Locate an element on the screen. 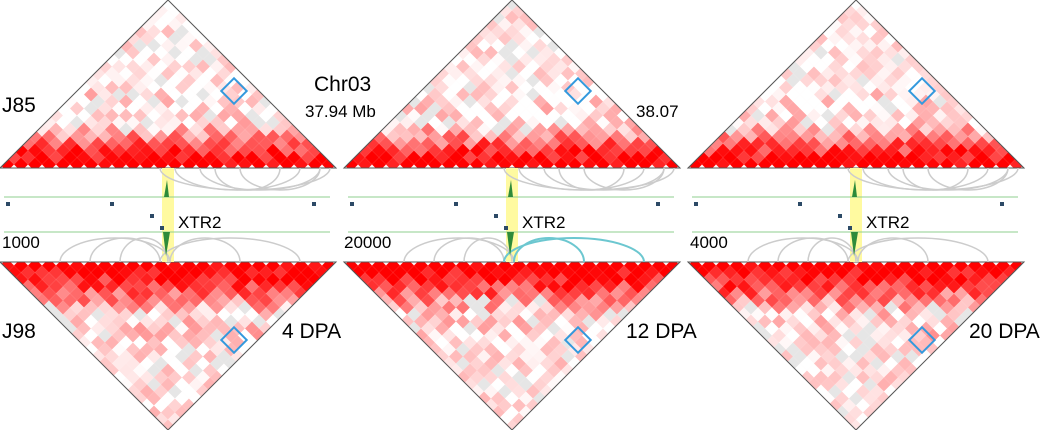  chromosome-label: Chr03 is located at coordinates (343, 84).